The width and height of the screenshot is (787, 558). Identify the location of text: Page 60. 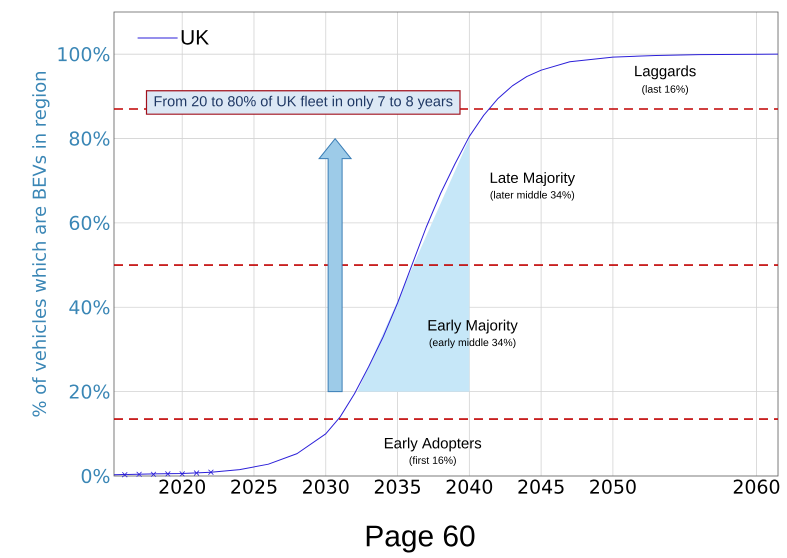
(420, 538).